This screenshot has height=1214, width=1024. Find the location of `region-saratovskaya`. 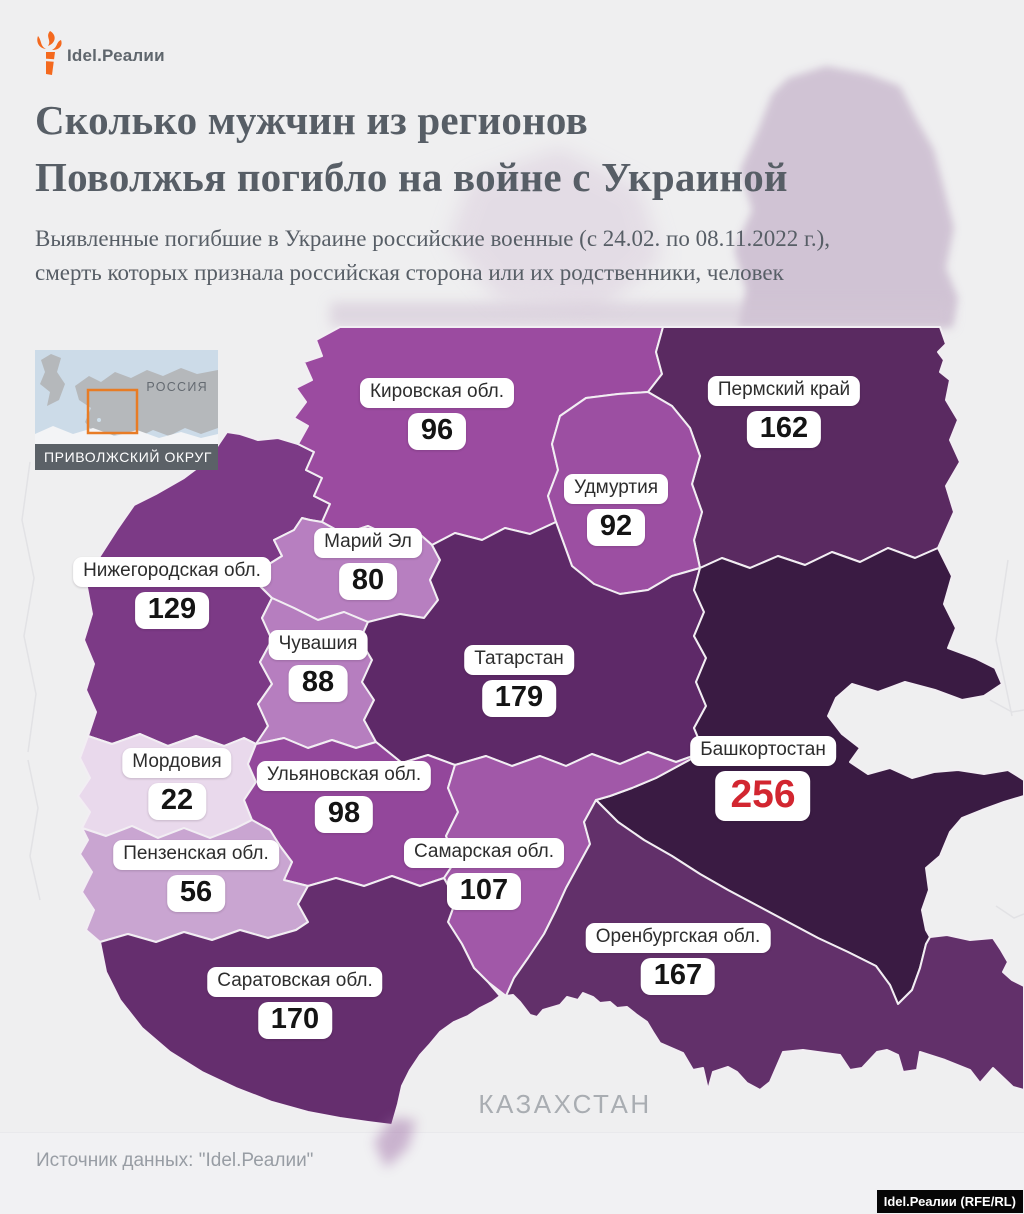

region-saratovskaya is located at coordinates (300, 1000).